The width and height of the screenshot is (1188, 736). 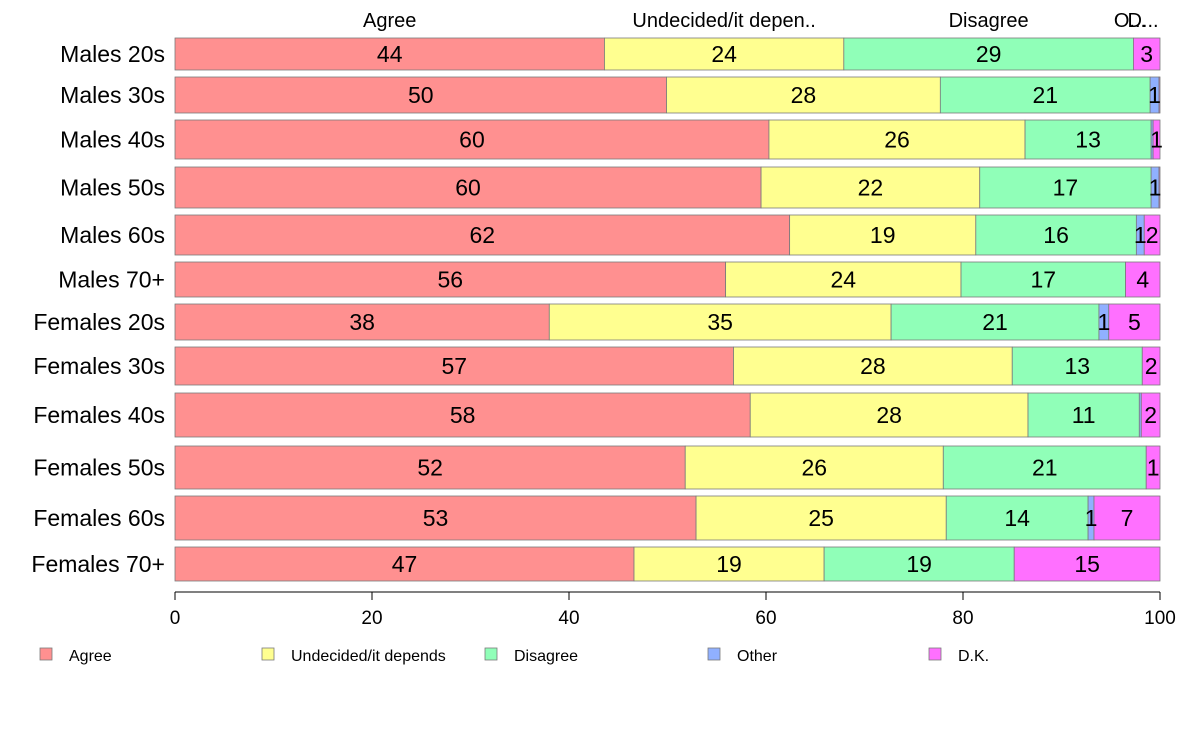 I want to click on legend-swatch-other, so click(x=714, y=654).